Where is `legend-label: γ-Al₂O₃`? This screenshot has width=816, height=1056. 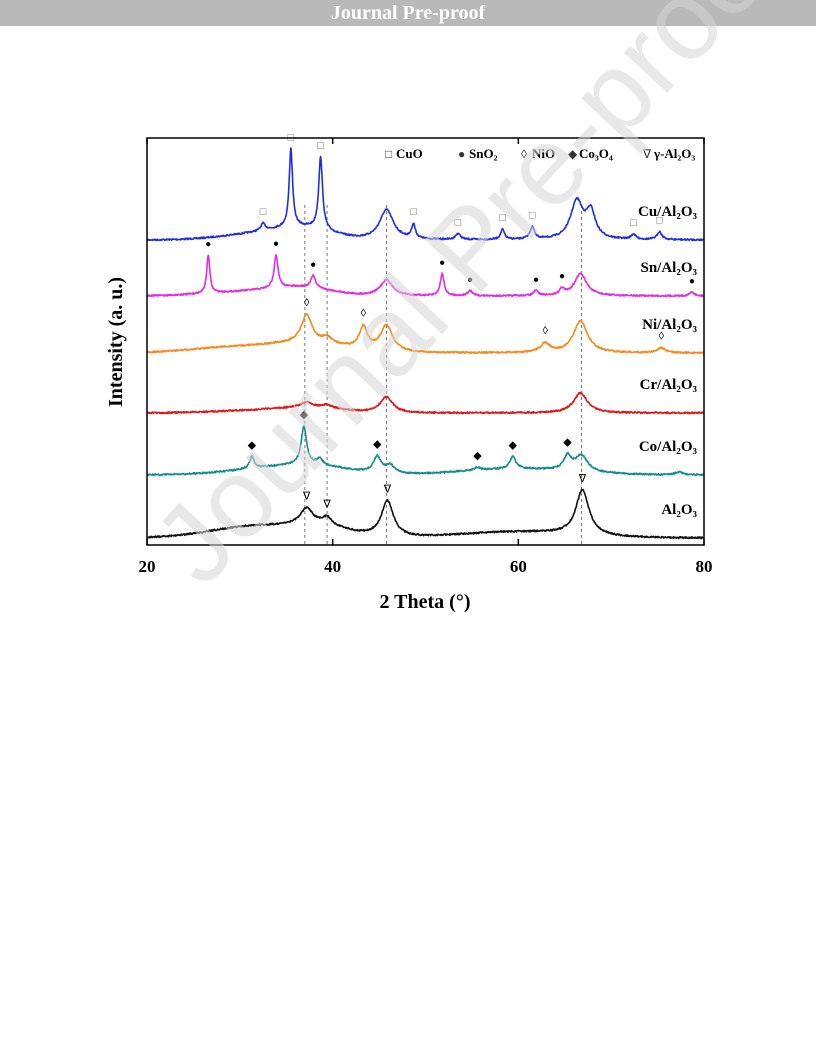
legend-label: γ-Al₂O₃ is located at coordinates (674, 153).